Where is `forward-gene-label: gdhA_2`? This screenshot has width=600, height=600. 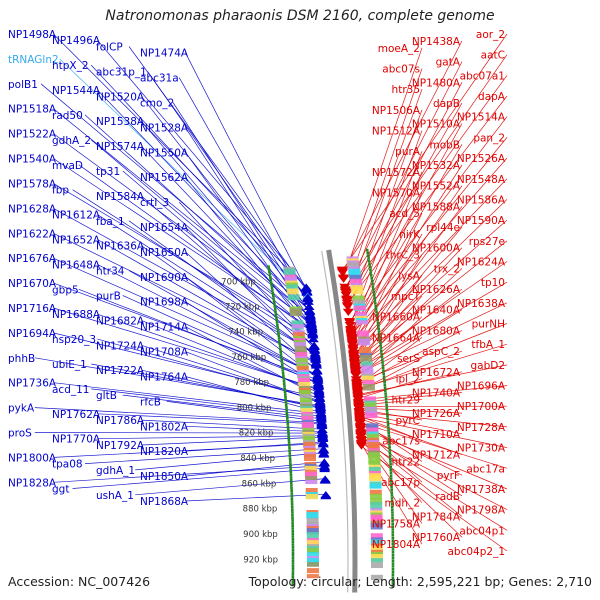
forward-gene-label: gdhA_2 is located at coordinates (71, 141).